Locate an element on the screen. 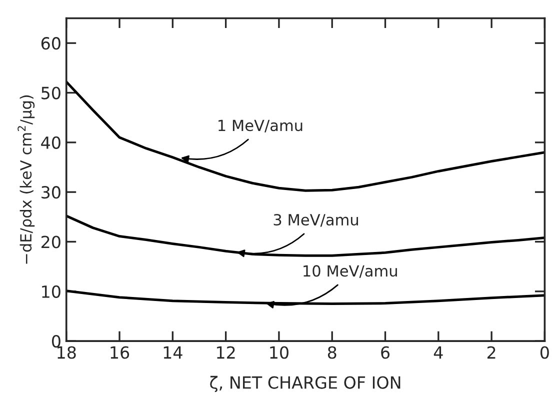  x-axis-title: ζ, NET CHARGE OF ION is located at coordinates (305, 384).